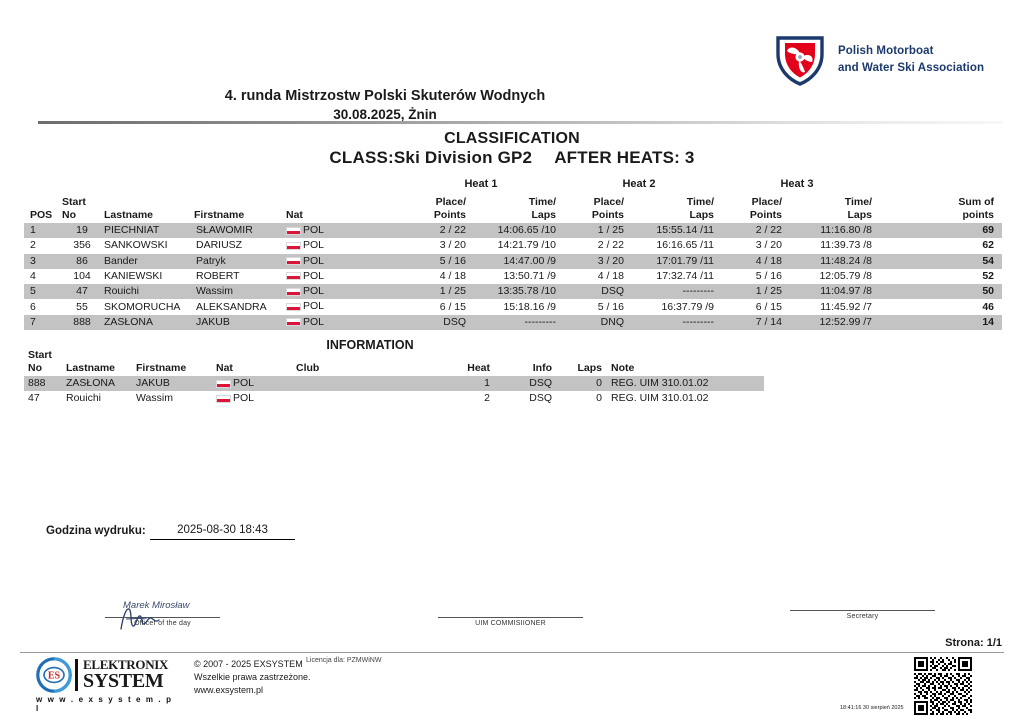 The height and width of the screenshot is (724, 1024). What do you see at coordinates (478, 367) in the screenshot?
I see `info-col-heat: Heat` at bounding box center [478, 367].